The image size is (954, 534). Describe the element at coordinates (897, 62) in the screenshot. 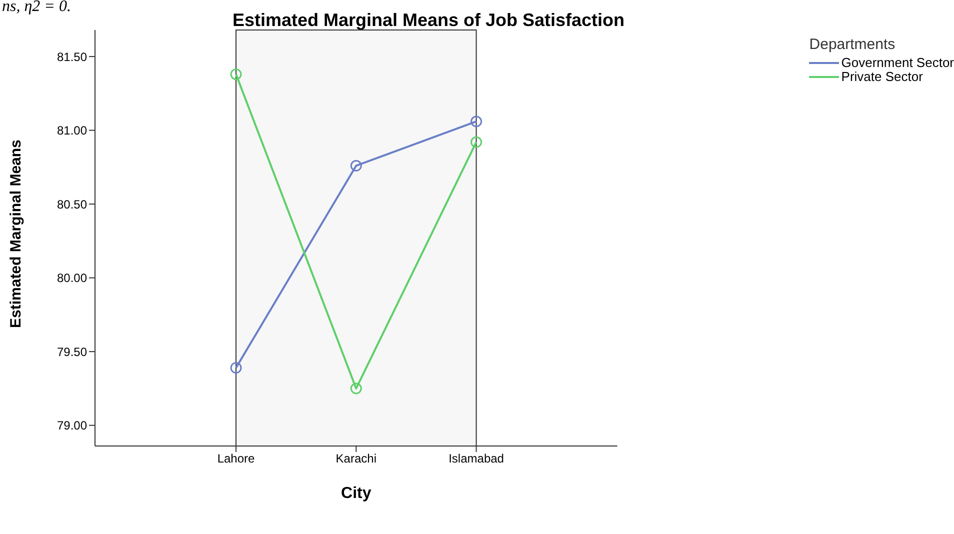

I see `legend-label: Government Sector` at that location.